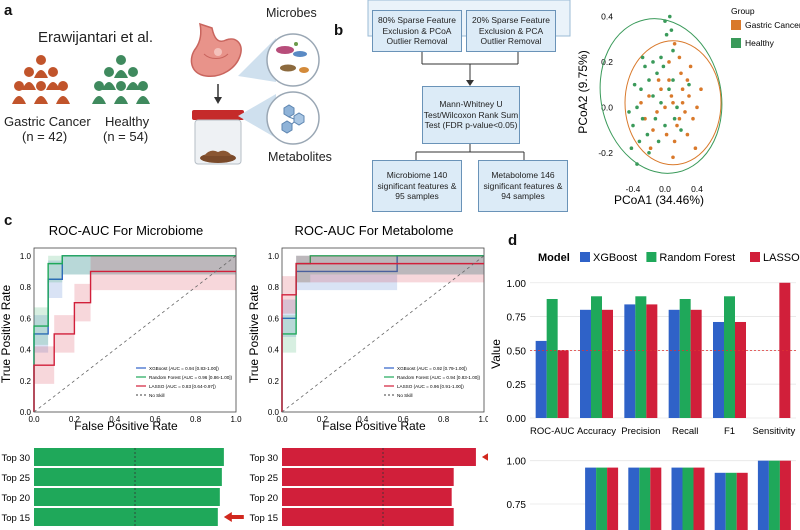  Describe the element at coordinates (233, 517) in the screenshot. I see `red-arrow-icon` at that location.